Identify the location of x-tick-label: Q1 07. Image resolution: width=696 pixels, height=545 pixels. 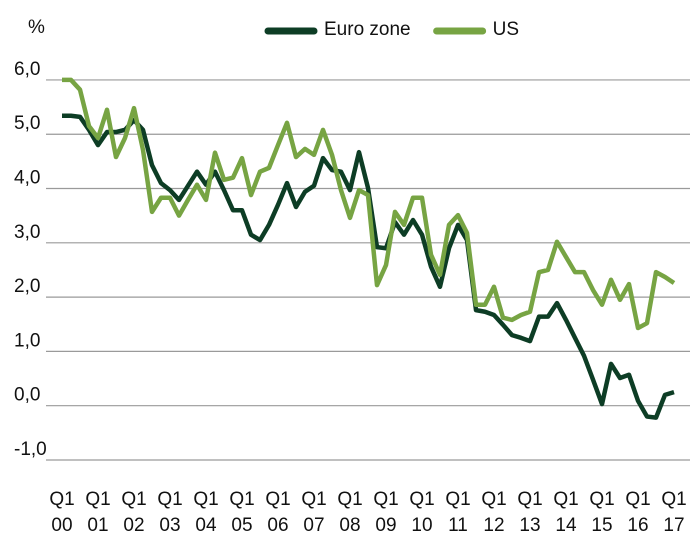
(313, 512).